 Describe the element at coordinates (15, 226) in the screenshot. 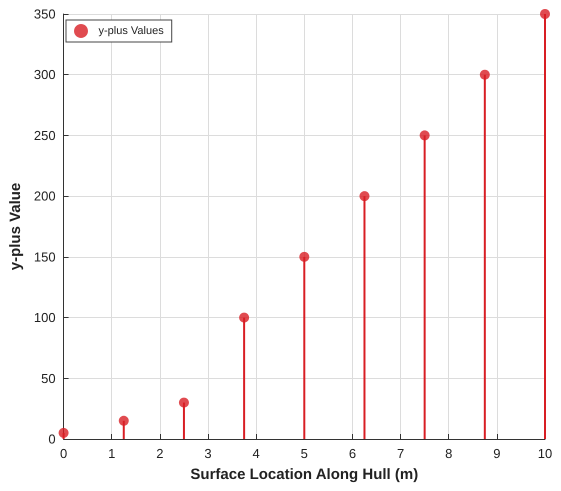

I see `y-axis-title: y-plus Value` at that location.